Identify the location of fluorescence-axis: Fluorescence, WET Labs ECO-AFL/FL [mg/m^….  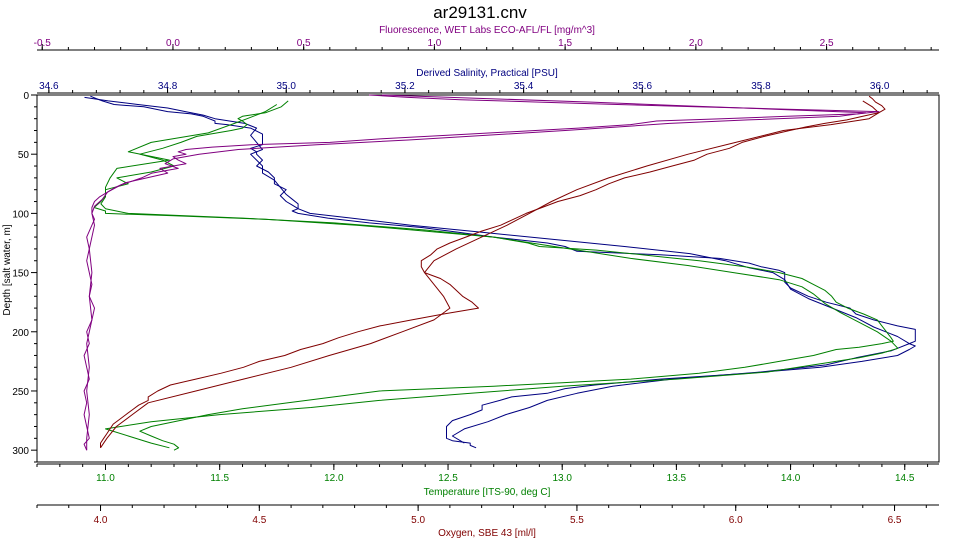
(486, 38).